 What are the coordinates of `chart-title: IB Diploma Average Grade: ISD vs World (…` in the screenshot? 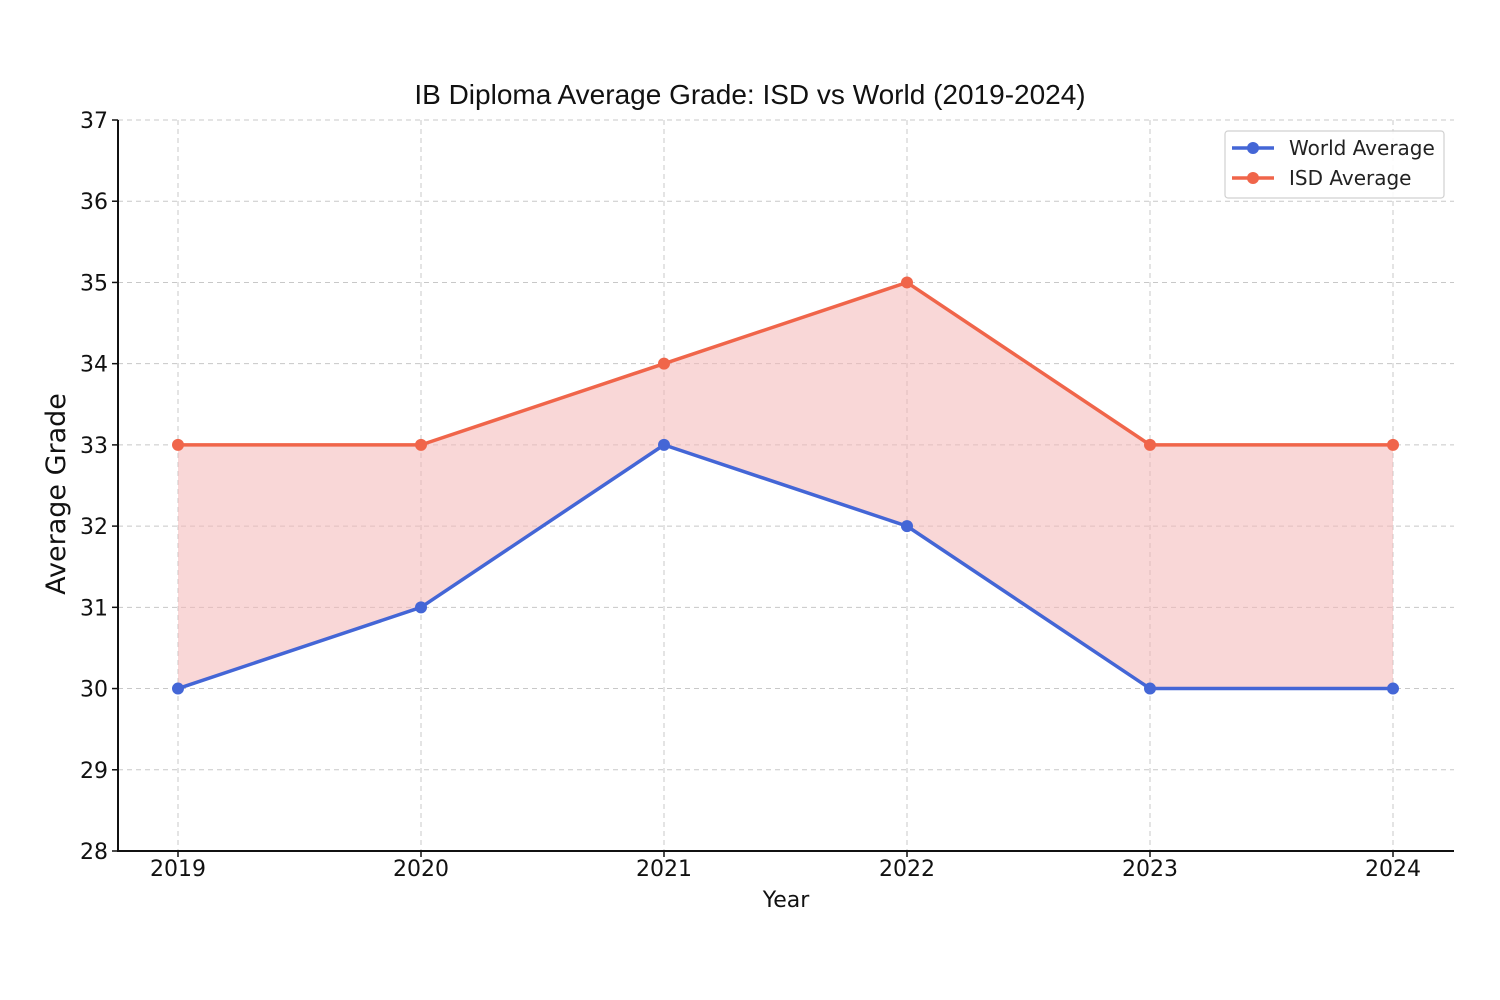 It's located at (749, 94).